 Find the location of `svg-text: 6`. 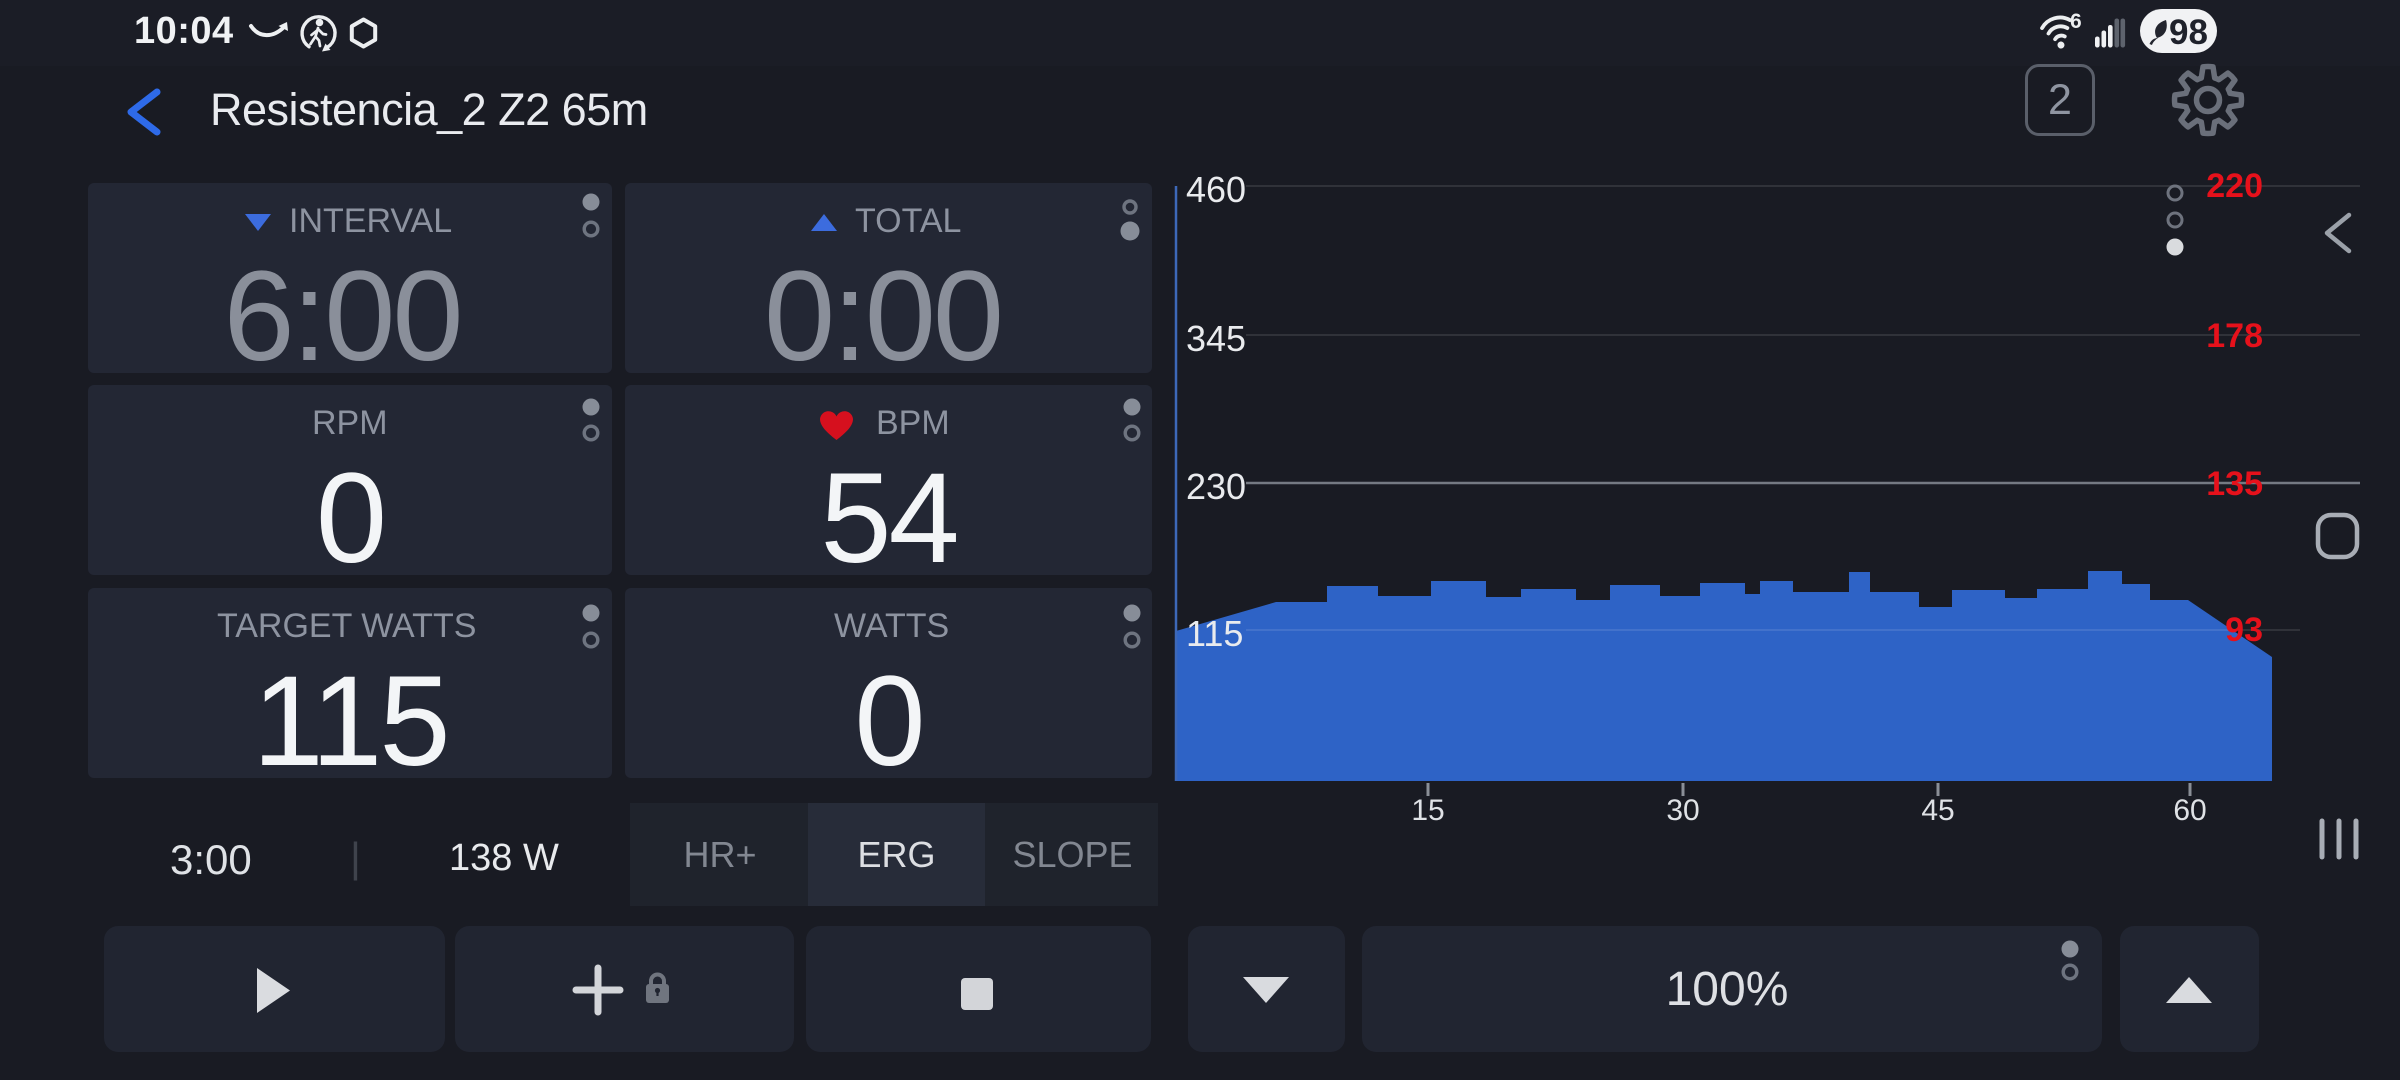

svg-text: 6 is located at coordinates (2076, 21).